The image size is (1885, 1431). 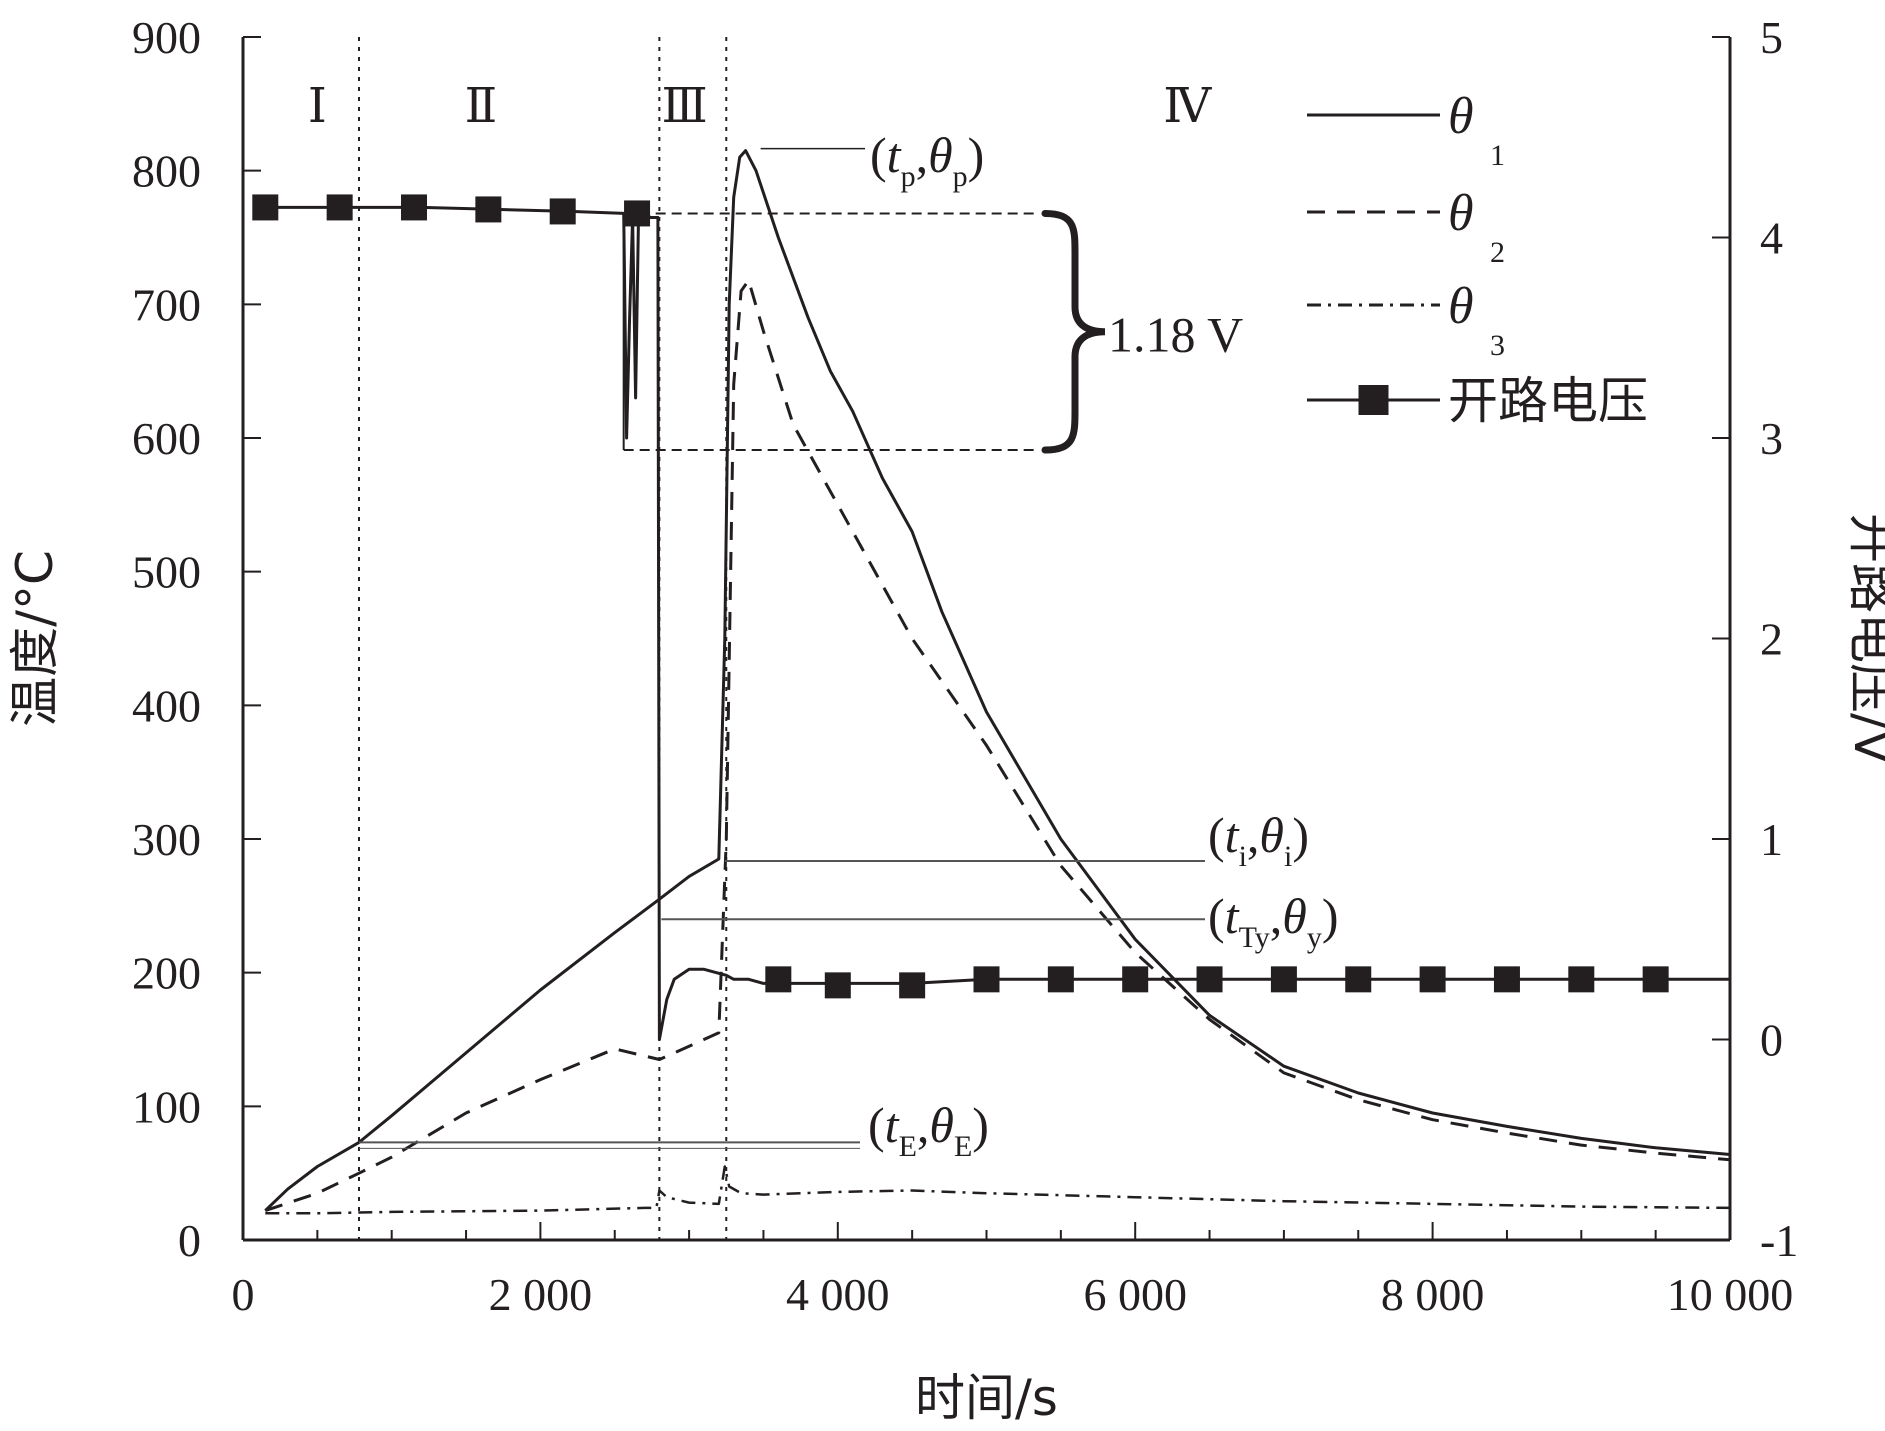 I want to click on y2-tick-label: -1, so click(x=1779, y=1240).